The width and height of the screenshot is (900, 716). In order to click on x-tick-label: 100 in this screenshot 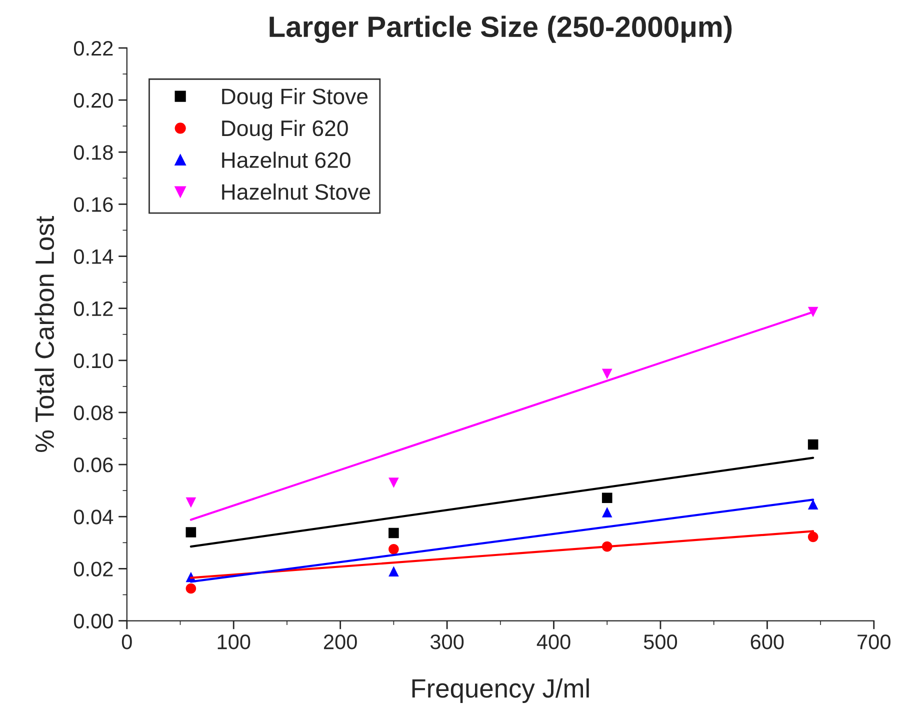, I will do `click(234, 642)`.